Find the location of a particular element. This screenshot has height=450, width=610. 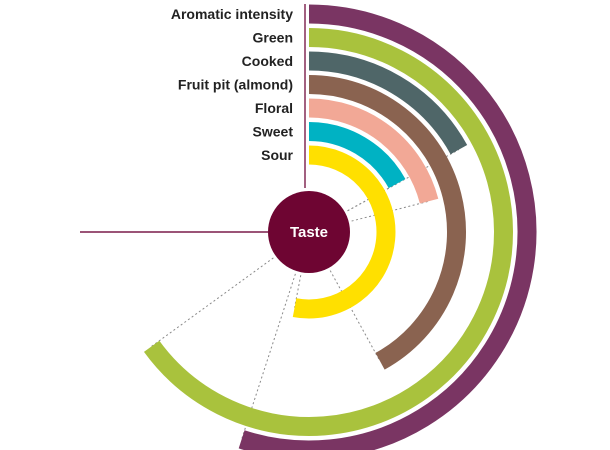

arc-sour is located at coordinates (344, 232).